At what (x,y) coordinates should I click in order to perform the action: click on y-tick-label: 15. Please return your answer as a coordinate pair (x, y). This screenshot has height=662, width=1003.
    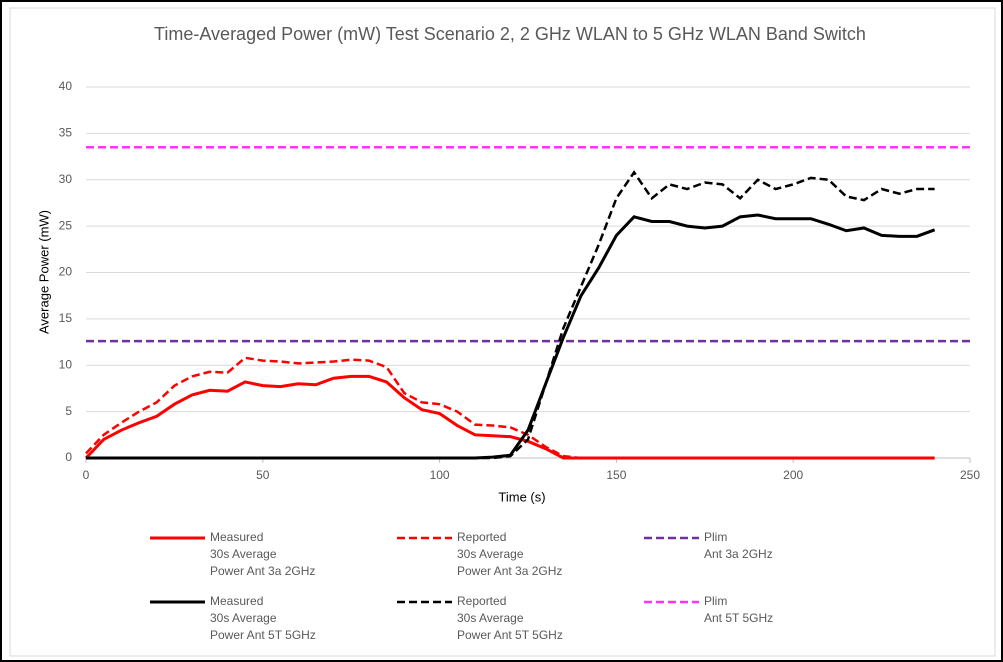
    Looking at the image, I should click on (66, 318).